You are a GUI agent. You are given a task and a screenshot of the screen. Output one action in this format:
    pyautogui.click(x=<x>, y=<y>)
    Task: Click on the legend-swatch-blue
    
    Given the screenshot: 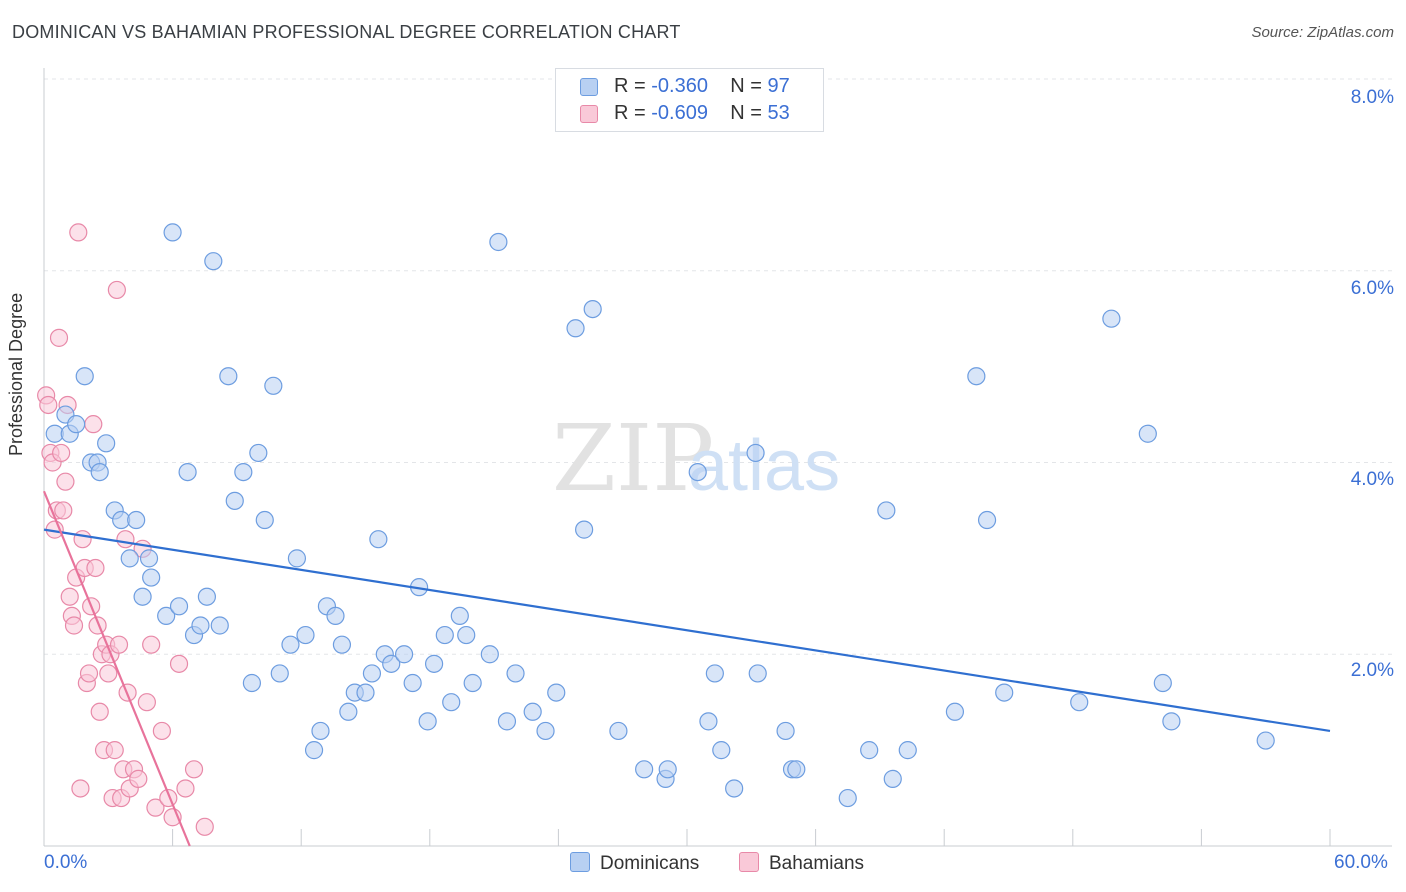 What is the action you would take?
    pyautogui.click(x=589, y=87)
    